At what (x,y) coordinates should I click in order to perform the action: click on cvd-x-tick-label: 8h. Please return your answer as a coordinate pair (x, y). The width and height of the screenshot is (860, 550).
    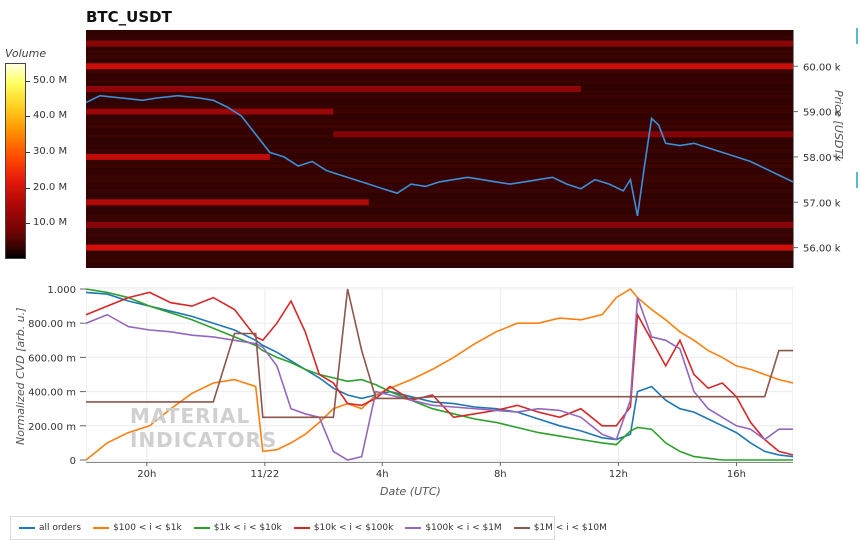
    Looking at the image, I should click on (500, 474).